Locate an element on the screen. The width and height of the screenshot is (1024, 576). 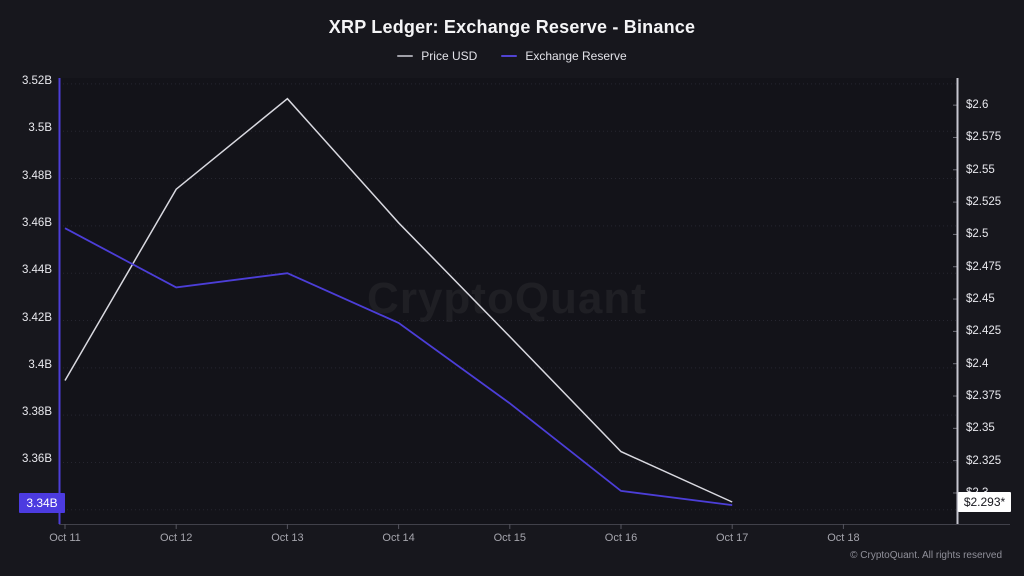
right-axis-tick-label: $2.45 is located at coordinates (980, 299).